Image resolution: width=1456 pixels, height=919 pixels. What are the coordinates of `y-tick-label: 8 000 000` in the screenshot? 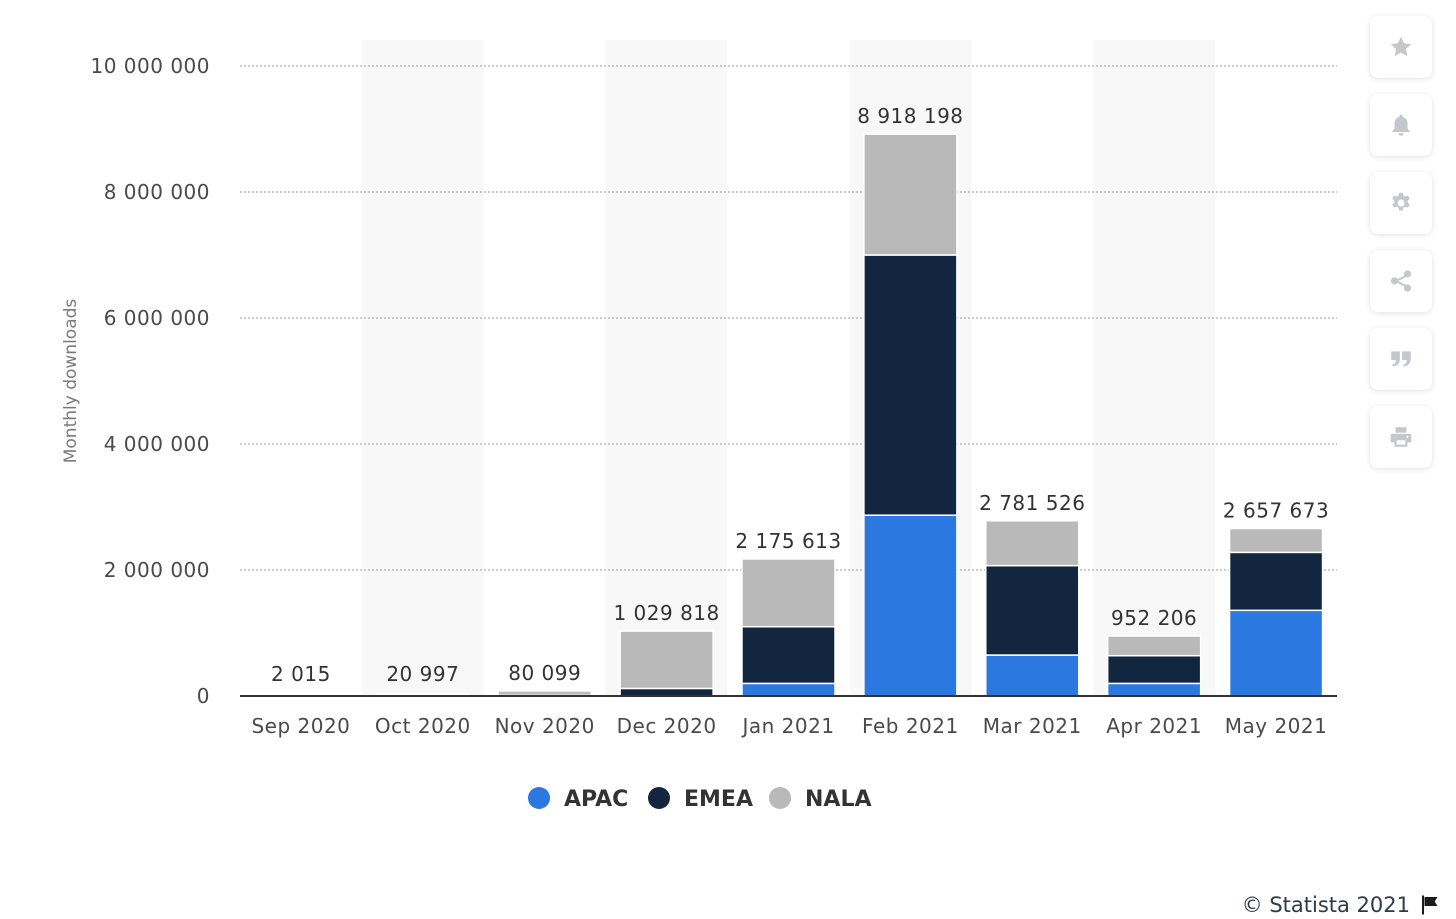 It's located at (157, 192).